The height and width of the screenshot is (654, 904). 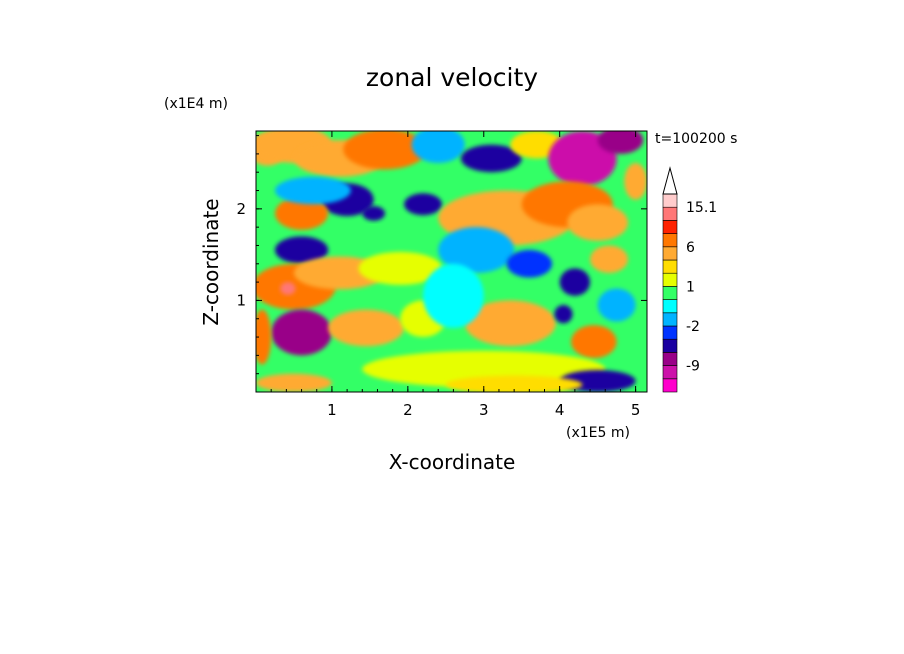 I want to click on x-unit-label: (x1E5 m), so click(x=598, y=433).